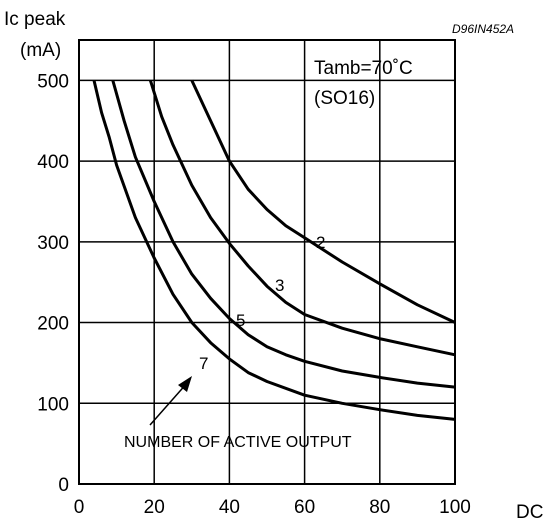  Describe the element at coordinates (240, 320) in the screenshot. I see `series-label-5: 5` at that location.